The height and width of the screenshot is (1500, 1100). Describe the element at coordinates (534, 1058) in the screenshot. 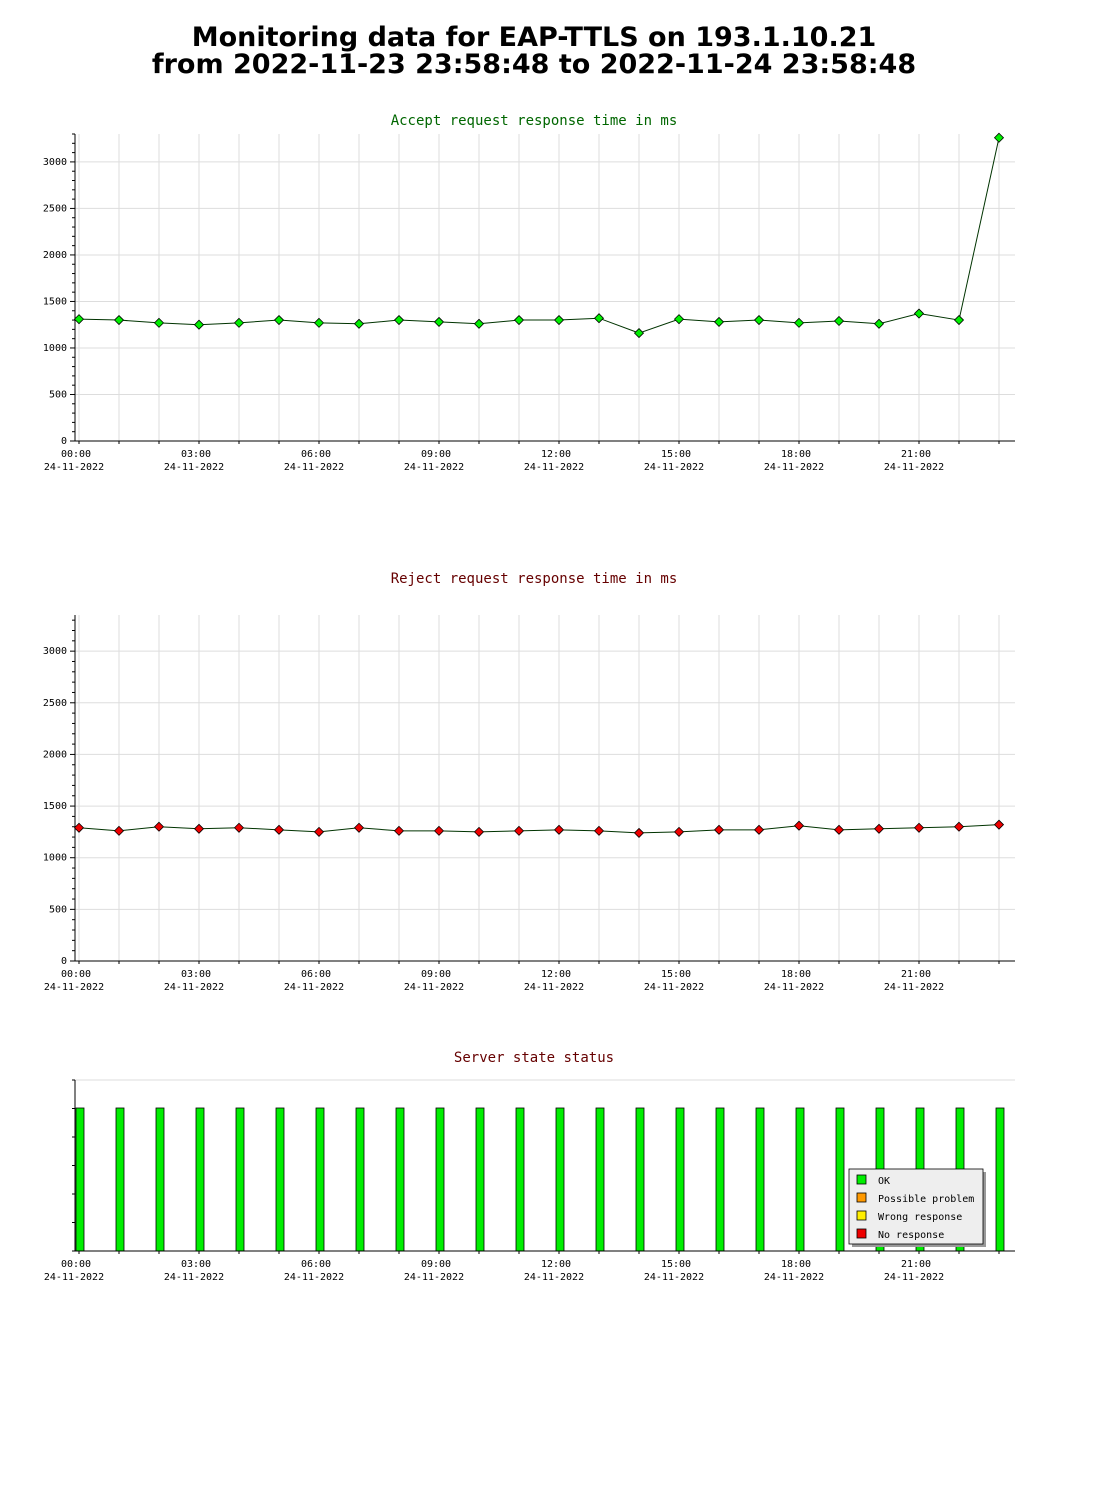

I see `status-chart-title: Server state status` at that location.